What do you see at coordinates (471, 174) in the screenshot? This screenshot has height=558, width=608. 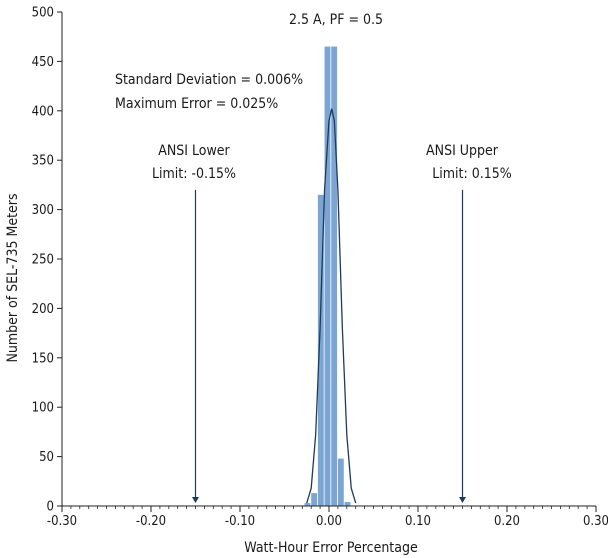 I see `ansi-upper-label-line2: Limit: 0.15%` at bounding box center [471, 174].